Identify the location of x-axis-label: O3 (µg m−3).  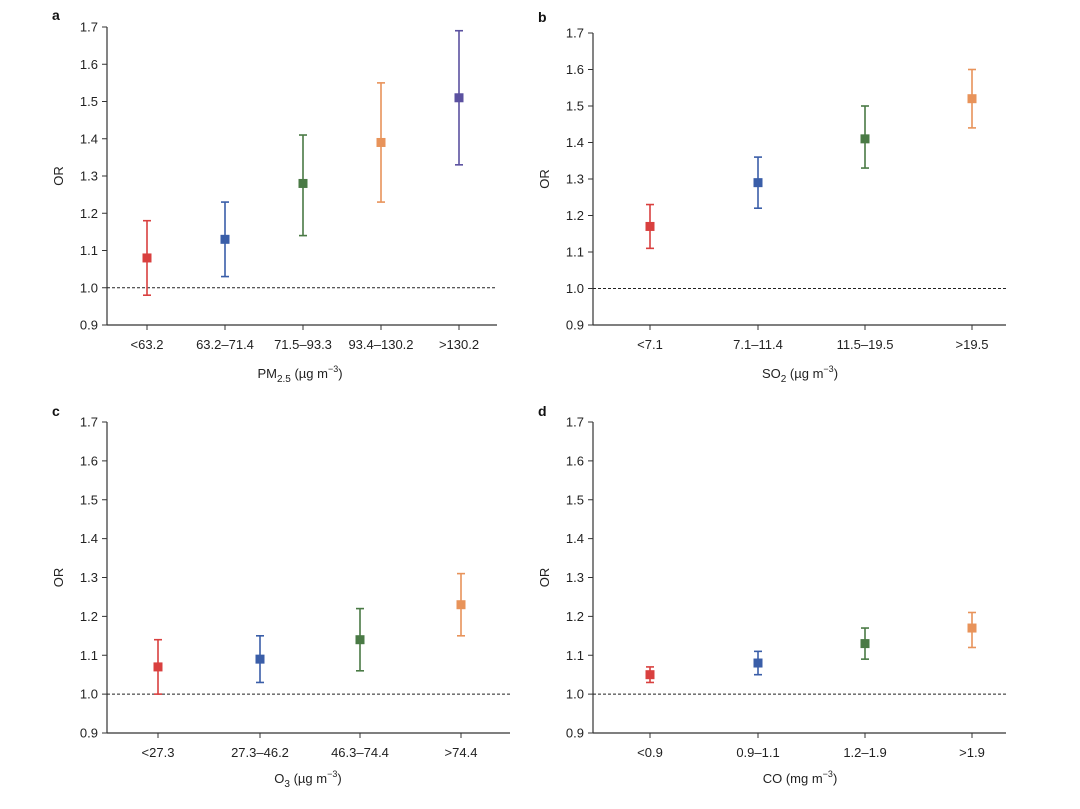
(307, 779).